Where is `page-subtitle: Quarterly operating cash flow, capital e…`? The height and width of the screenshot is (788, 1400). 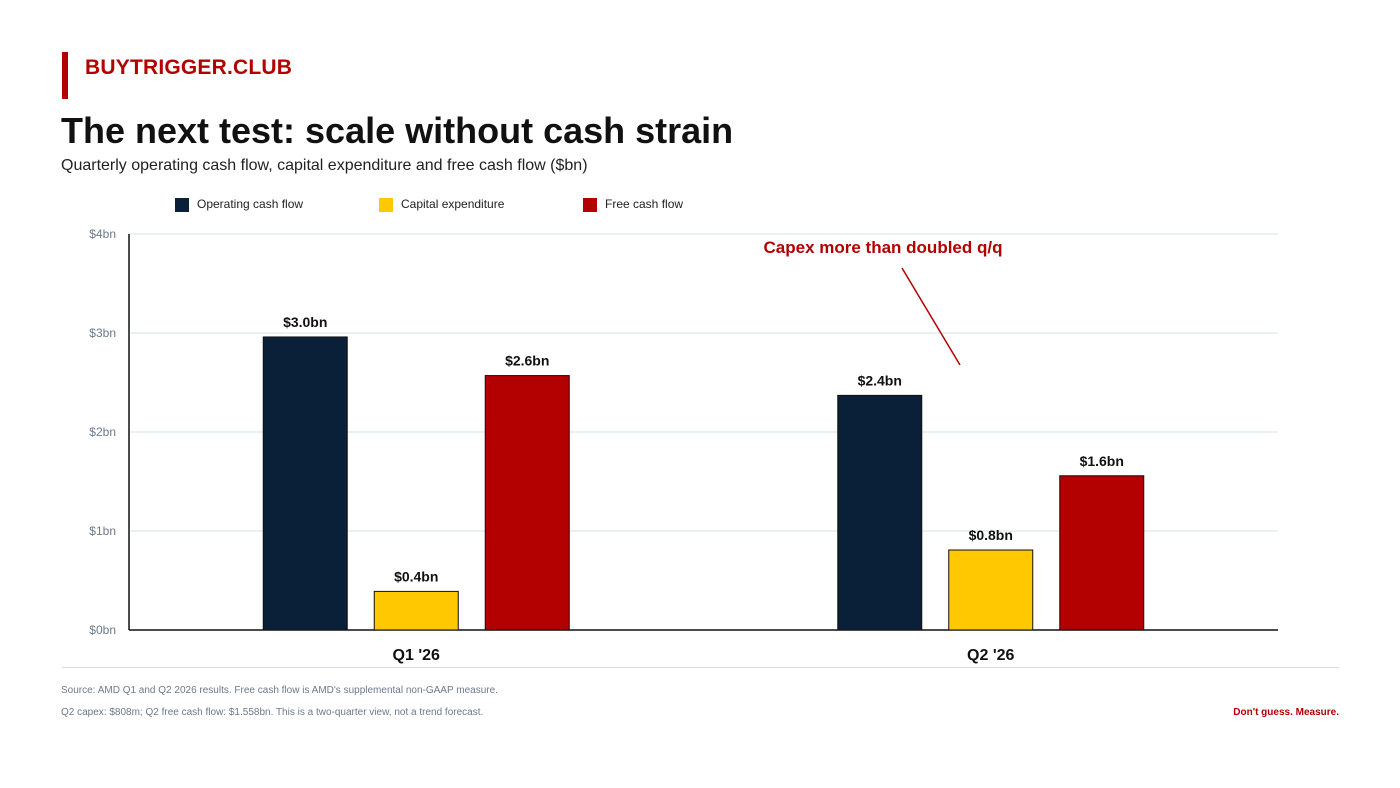
page-subtitle: Quarterly operating cash flow, capital e… is located at coordinates (324, 165).